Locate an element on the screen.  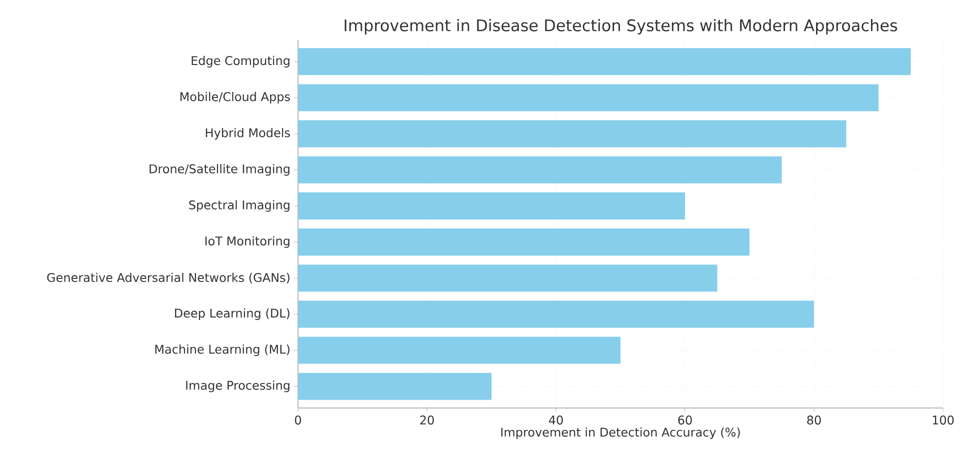
y-tick-label: Image Processing is located at coordinates (238, 386).